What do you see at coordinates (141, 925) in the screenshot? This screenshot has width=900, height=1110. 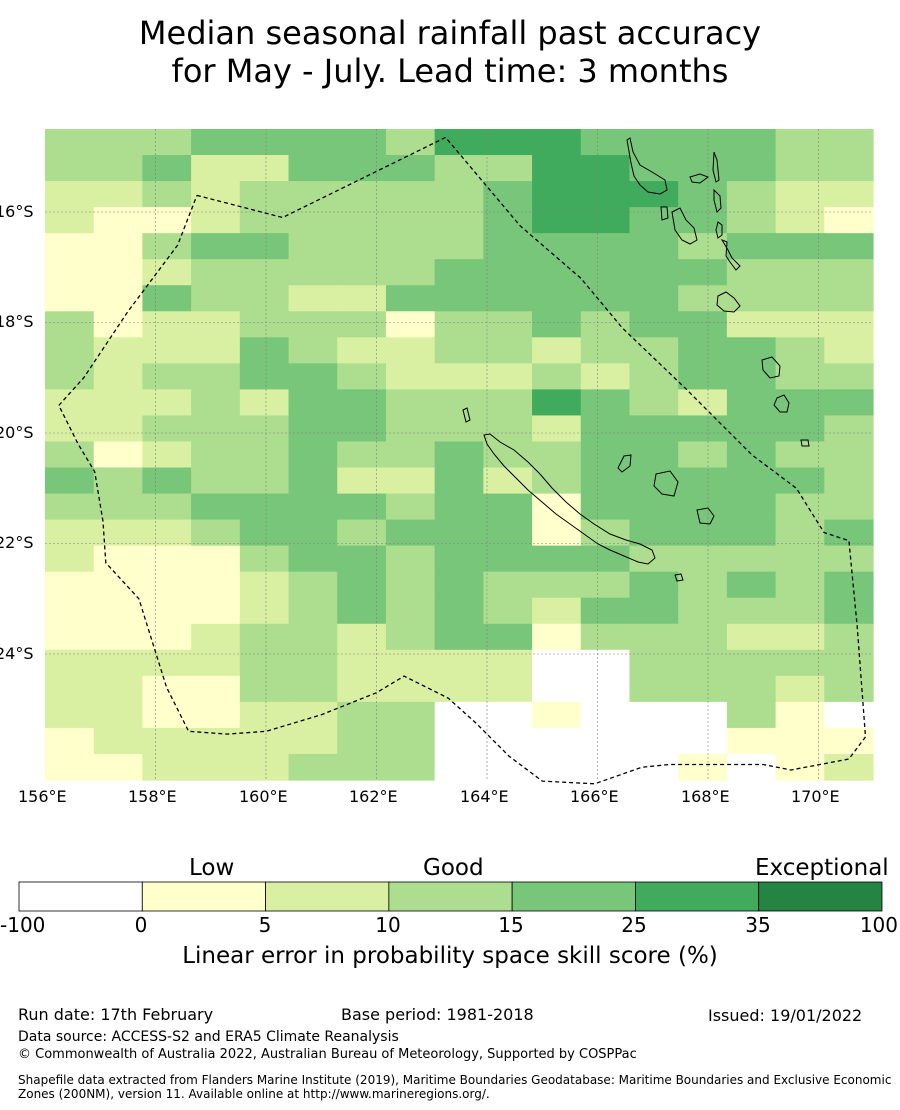 I see `colorbar-tick-label: 0` at bounding box center [141, 925].